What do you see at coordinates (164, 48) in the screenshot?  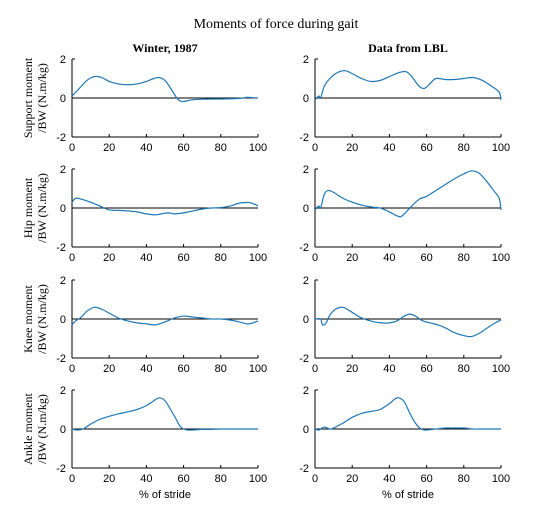 I see `column-title-winter: Winter, 1987` at bounding box center [164, 48].